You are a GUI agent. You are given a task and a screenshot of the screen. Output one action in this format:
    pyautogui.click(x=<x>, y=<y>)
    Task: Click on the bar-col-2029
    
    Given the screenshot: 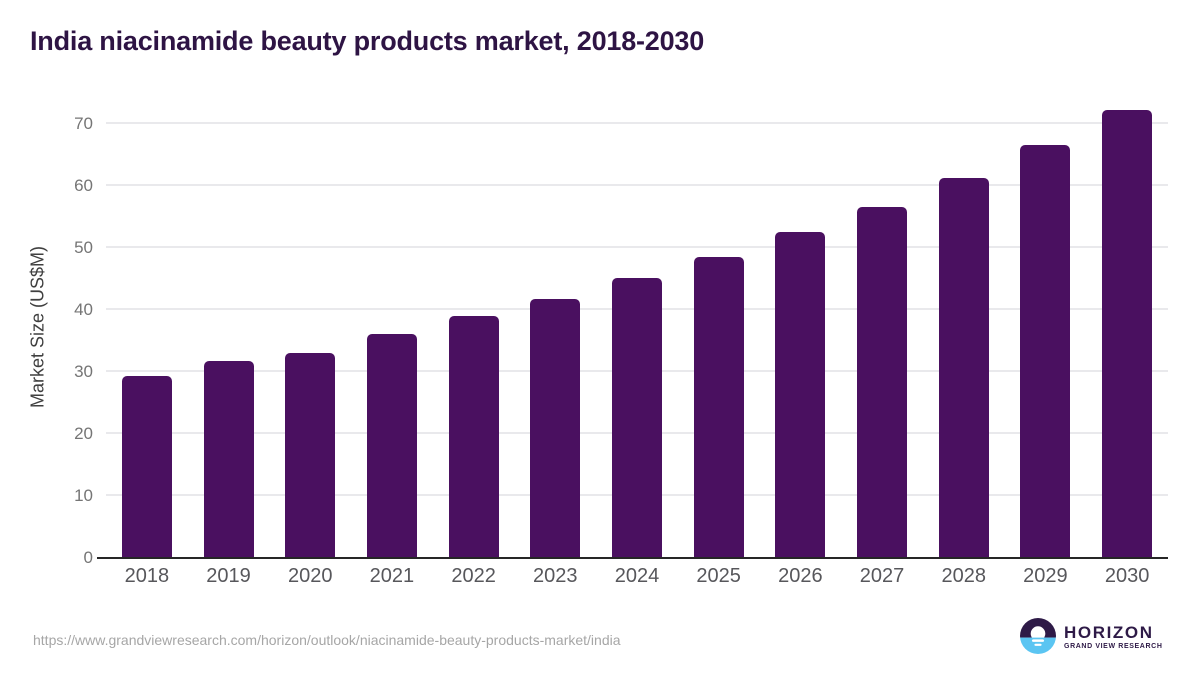 What is the action you would take?
    pyautogui.click(x=1046, y=327)
    